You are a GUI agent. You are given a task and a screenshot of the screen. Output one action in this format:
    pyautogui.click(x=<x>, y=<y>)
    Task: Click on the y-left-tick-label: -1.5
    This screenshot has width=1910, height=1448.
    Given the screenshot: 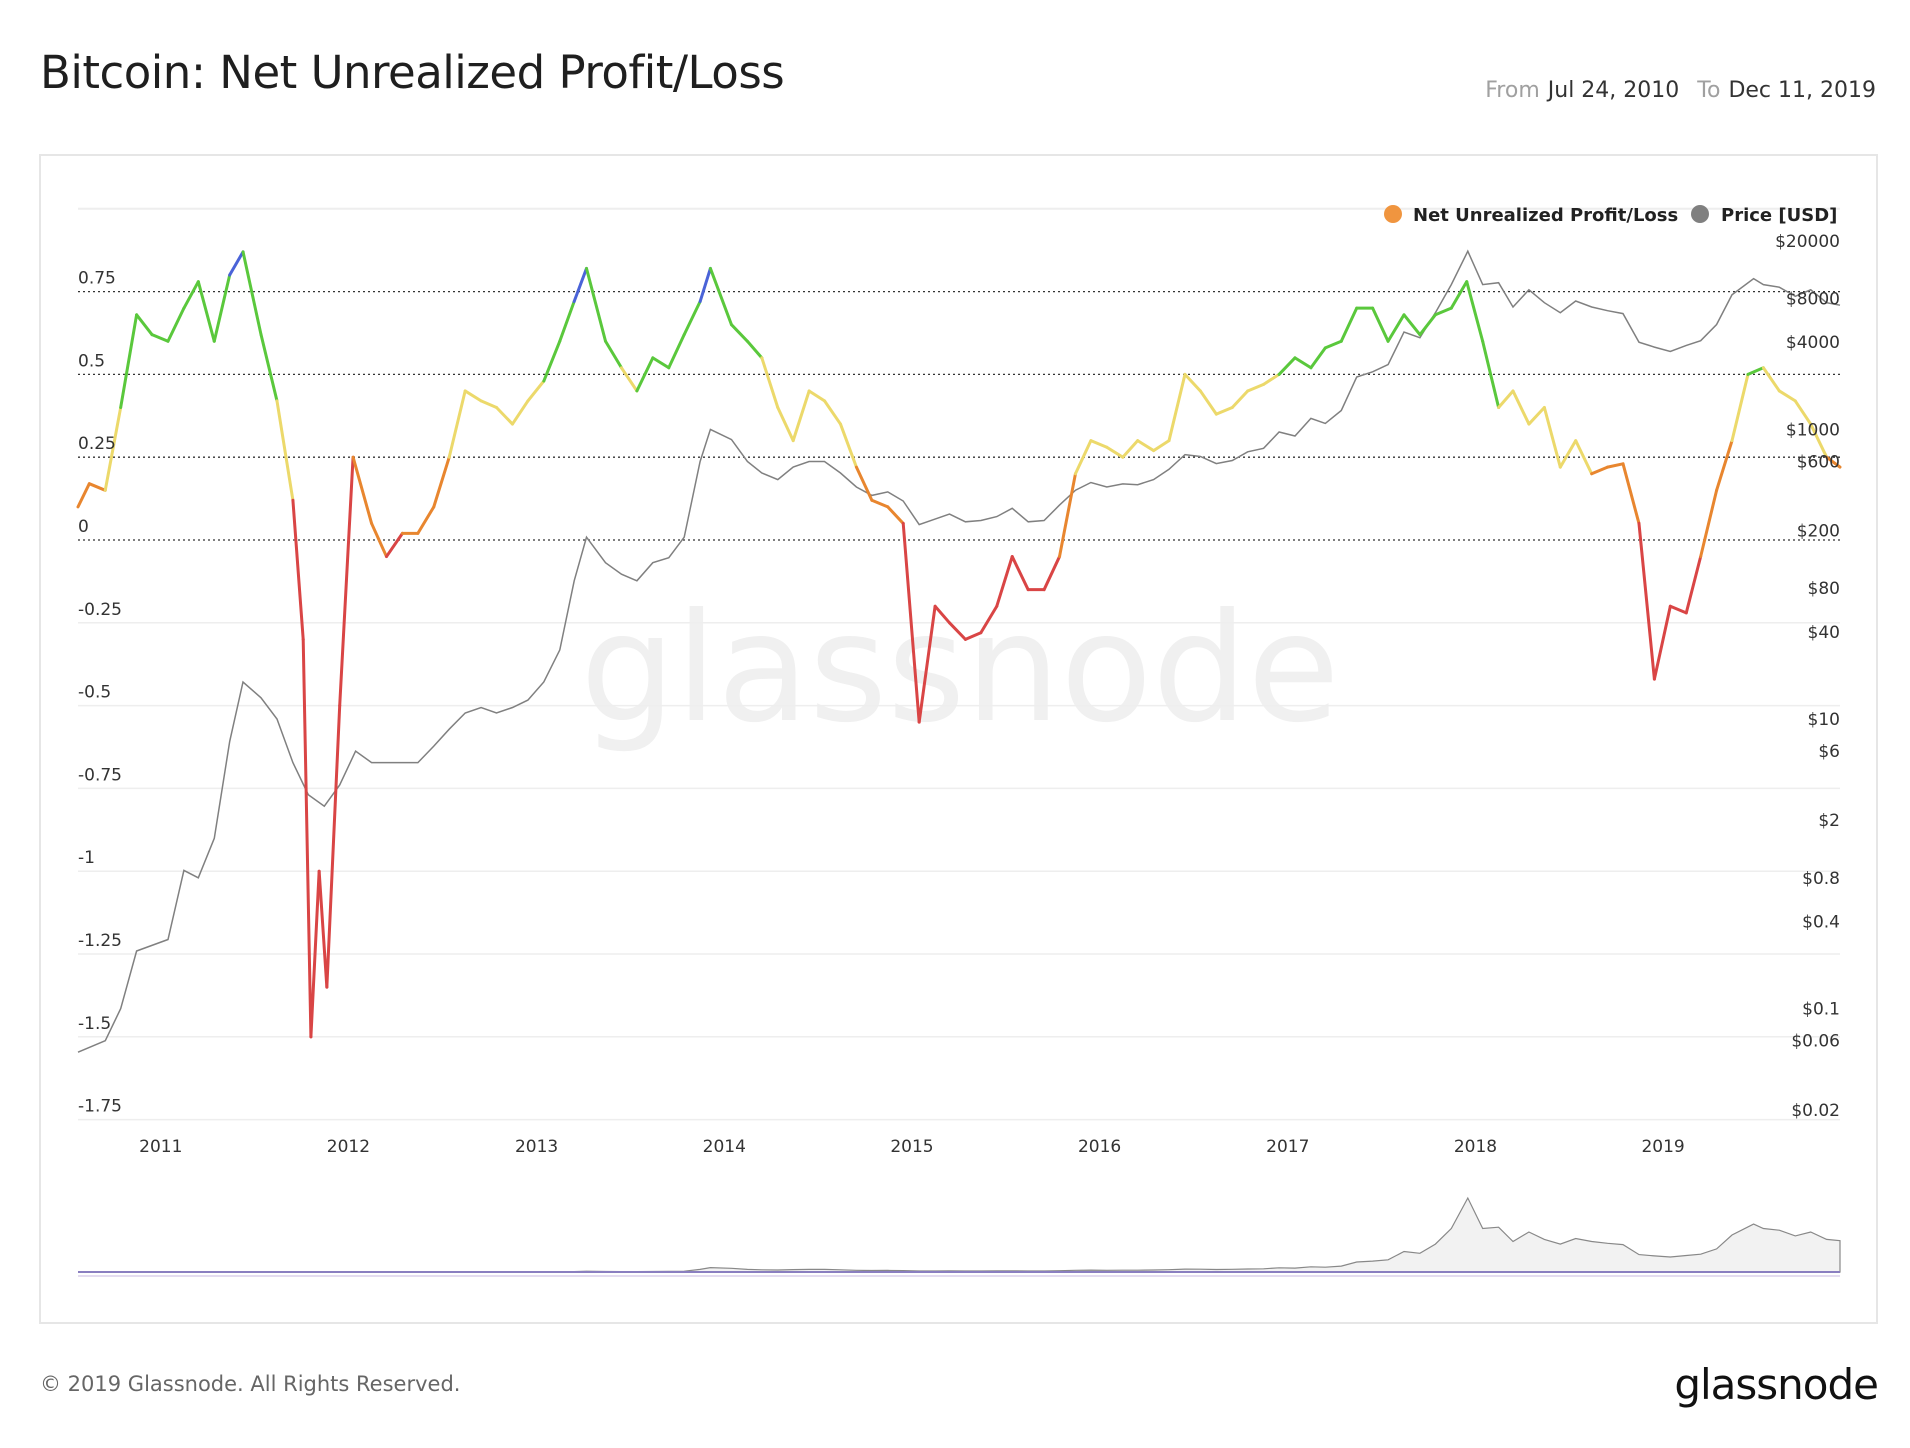 What is the action you would take?
    pyautogui.click(x=94, y=1024)
    